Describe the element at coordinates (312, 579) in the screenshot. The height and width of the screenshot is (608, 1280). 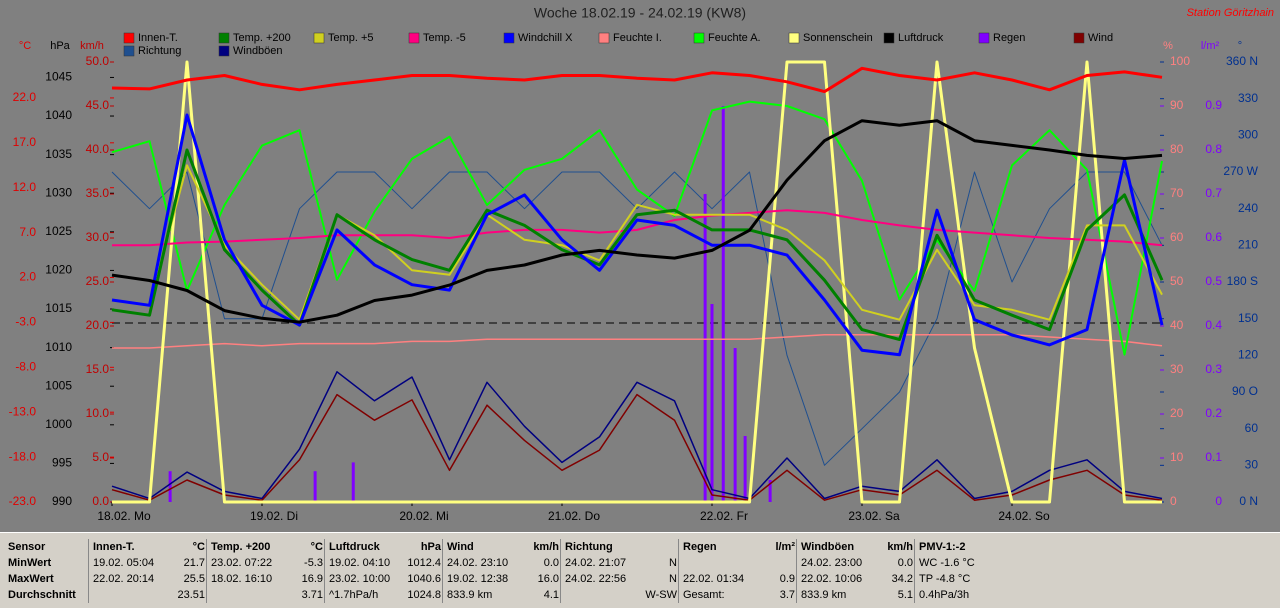
I see `stat-value: 16.9` at that location.